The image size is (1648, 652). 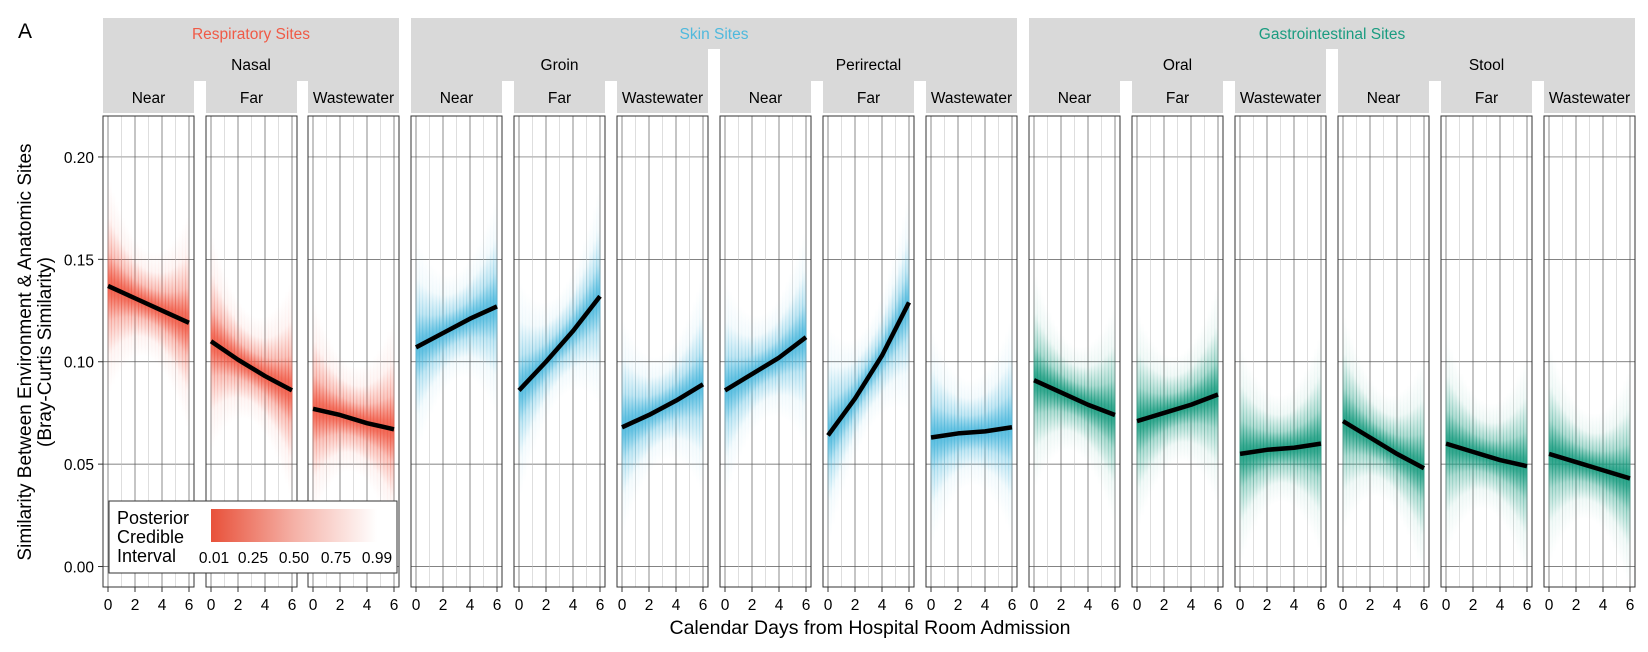 I want to click on panel-letter: A, so click(x=25, y=31).